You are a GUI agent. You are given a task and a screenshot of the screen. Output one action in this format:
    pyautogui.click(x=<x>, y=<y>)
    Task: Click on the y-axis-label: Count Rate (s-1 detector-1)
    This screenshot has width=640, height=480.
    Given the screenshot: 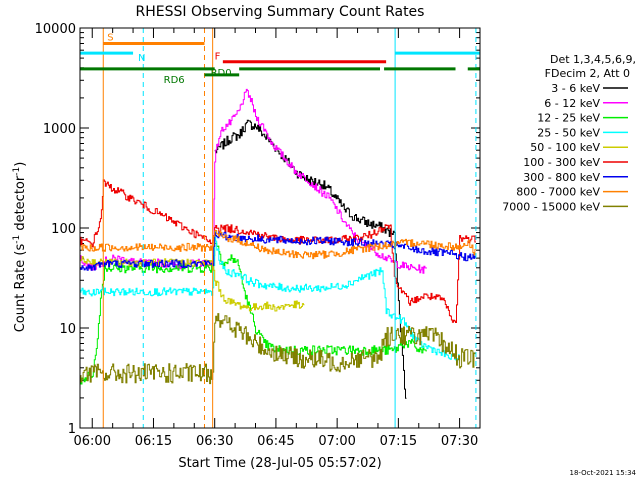 What is the action you would take?
    pyautogui.click(x=20, y=247)
    